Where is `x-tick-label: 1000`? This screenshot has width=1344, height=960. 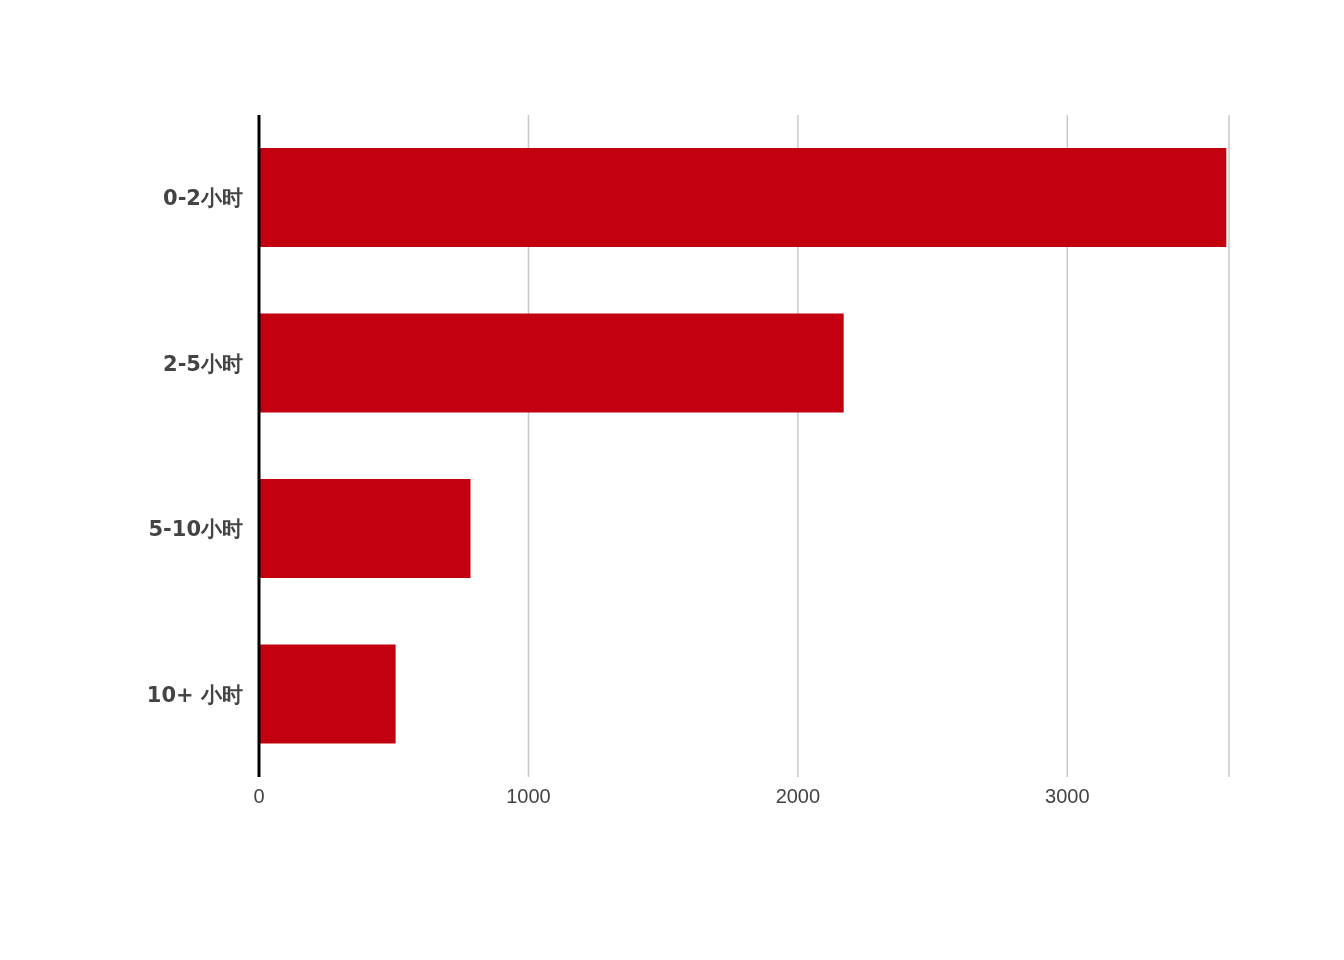 x-tick-label: 1000 is located at coordinates (528, 796).